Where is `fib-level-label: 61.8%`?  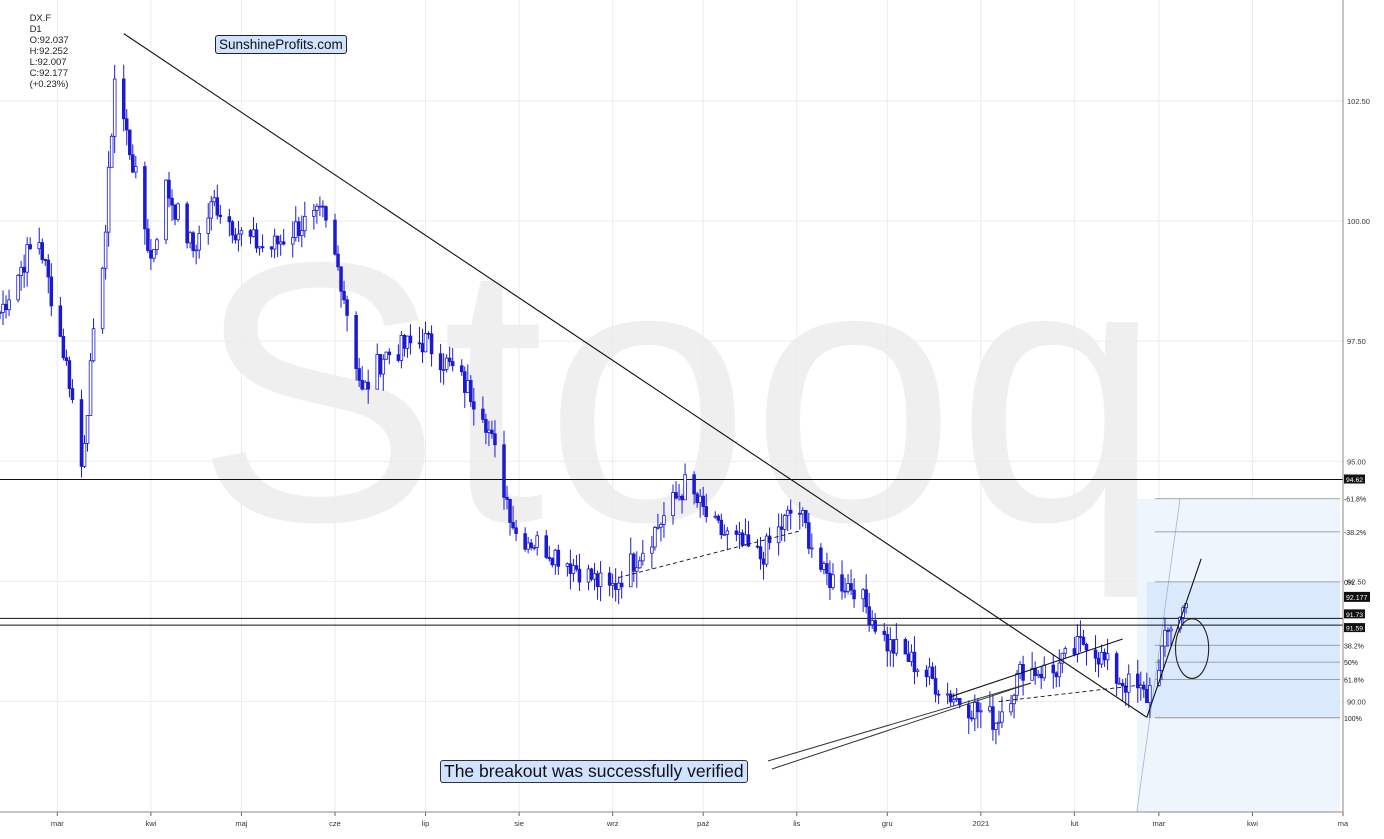 fib-level-label: 61.8% is located at coordinates (1354, 680).